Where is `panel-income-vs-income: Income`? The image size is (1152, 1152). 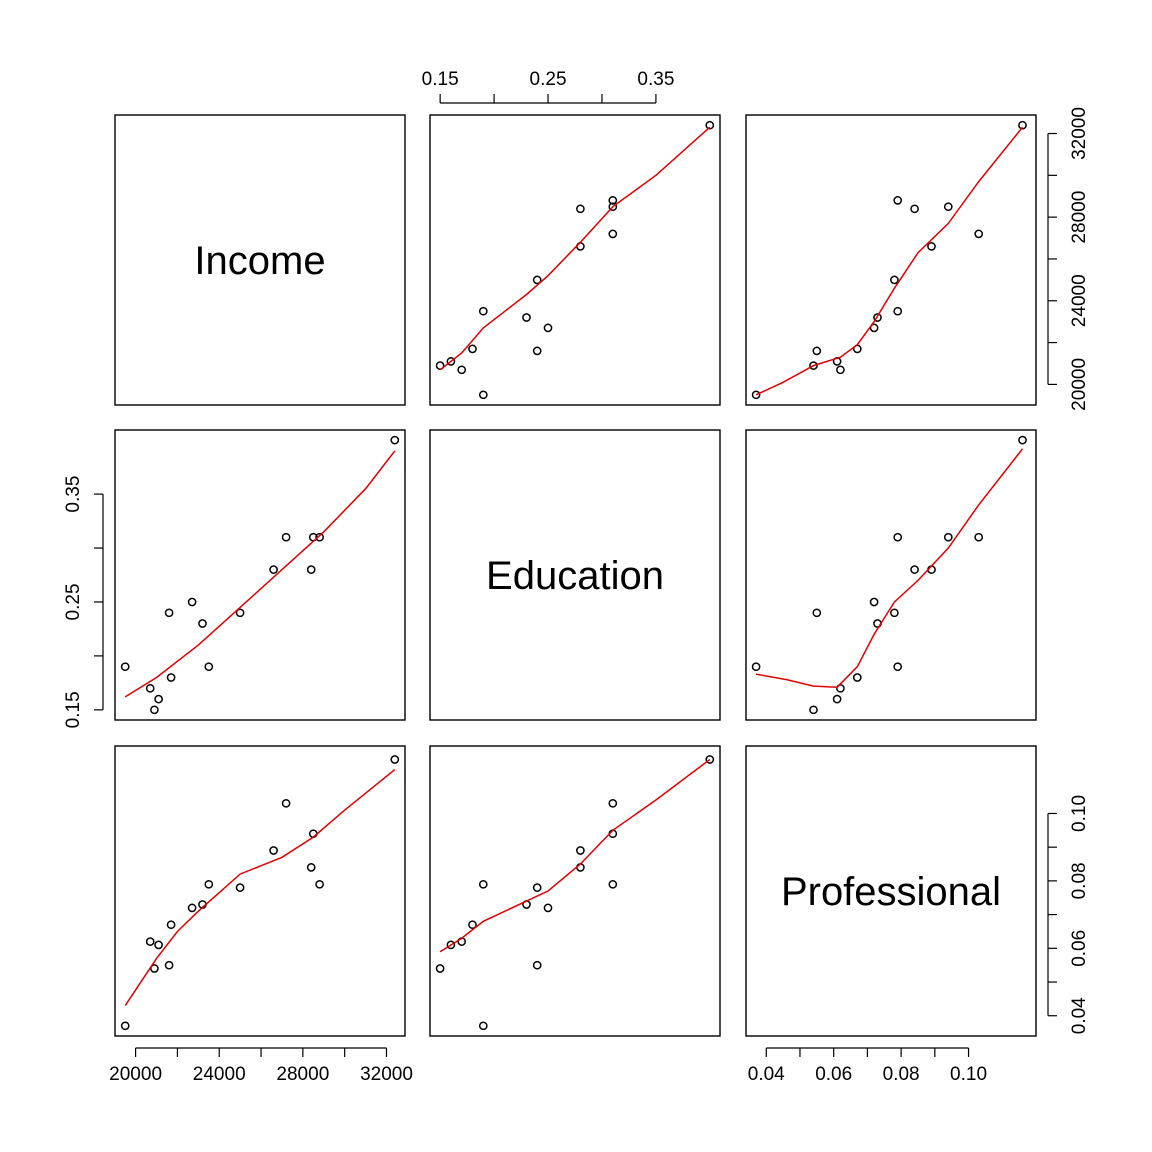 panel-income-vs-income: Income is located at coordinates (260, 260).